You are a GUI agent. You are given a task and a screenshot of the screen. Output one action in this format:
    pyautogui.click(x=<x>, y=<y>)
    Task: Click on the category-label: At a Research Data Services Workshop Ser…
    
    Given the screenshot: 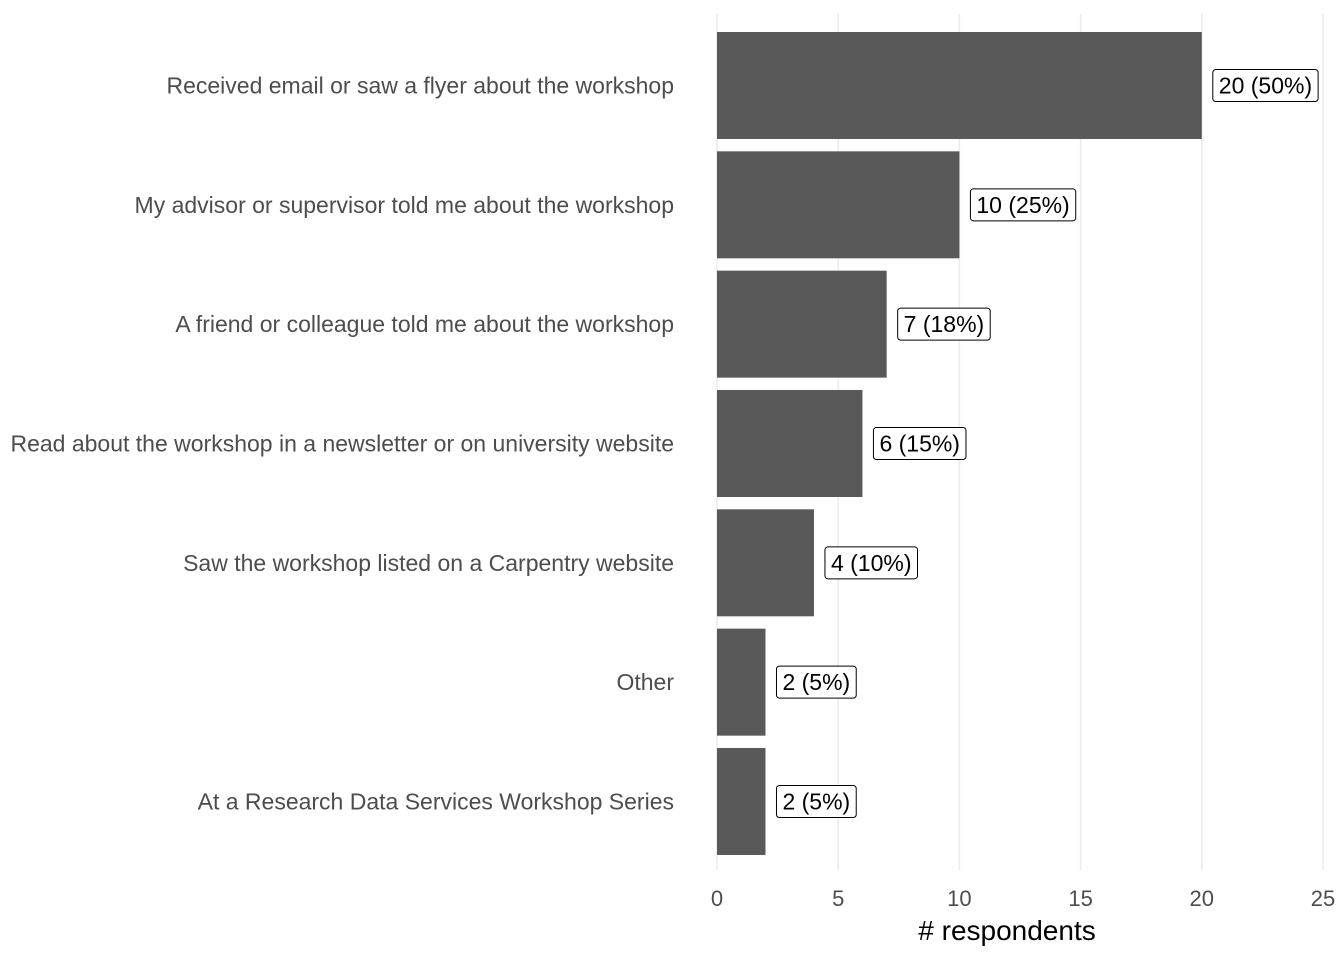 What is the action you would take?
    pyautogui.click(x=436, y=801)
    